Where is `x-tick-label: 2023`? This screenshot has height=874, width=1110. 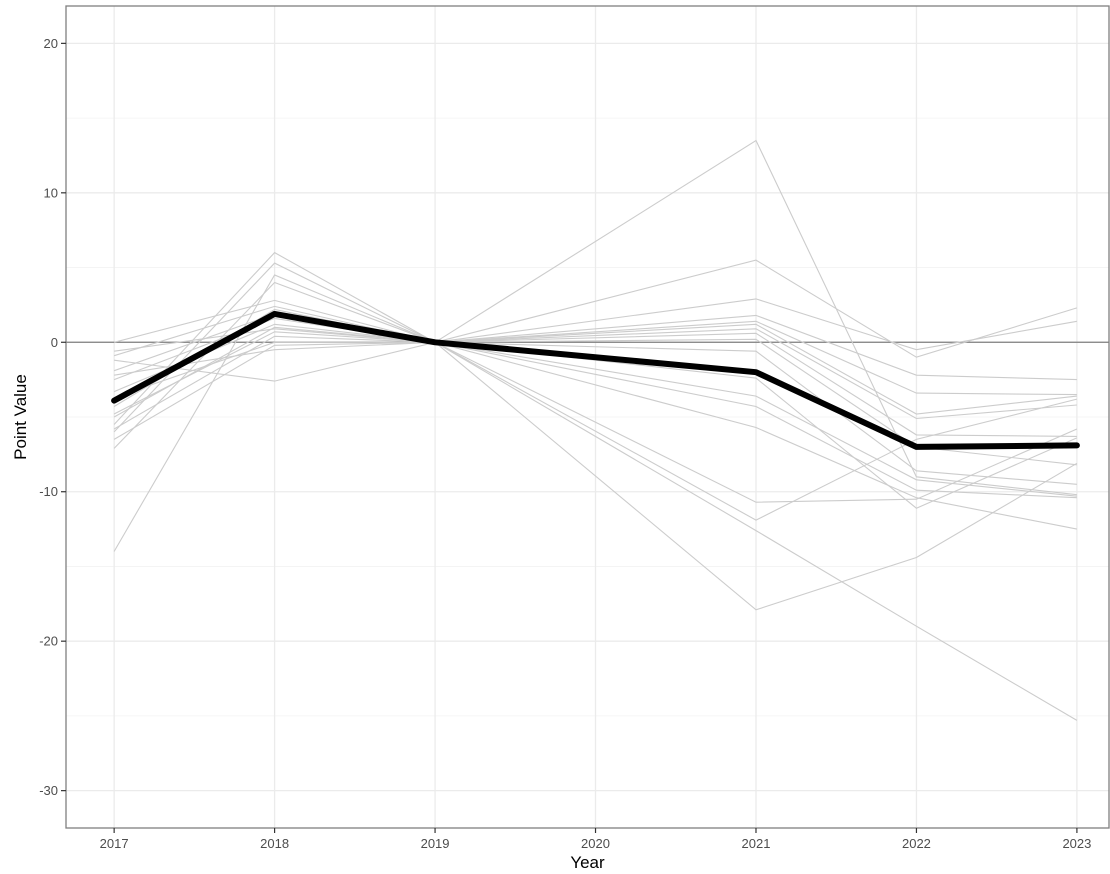 x-tick-label: 2023 is located at coordinates (1076, 843).